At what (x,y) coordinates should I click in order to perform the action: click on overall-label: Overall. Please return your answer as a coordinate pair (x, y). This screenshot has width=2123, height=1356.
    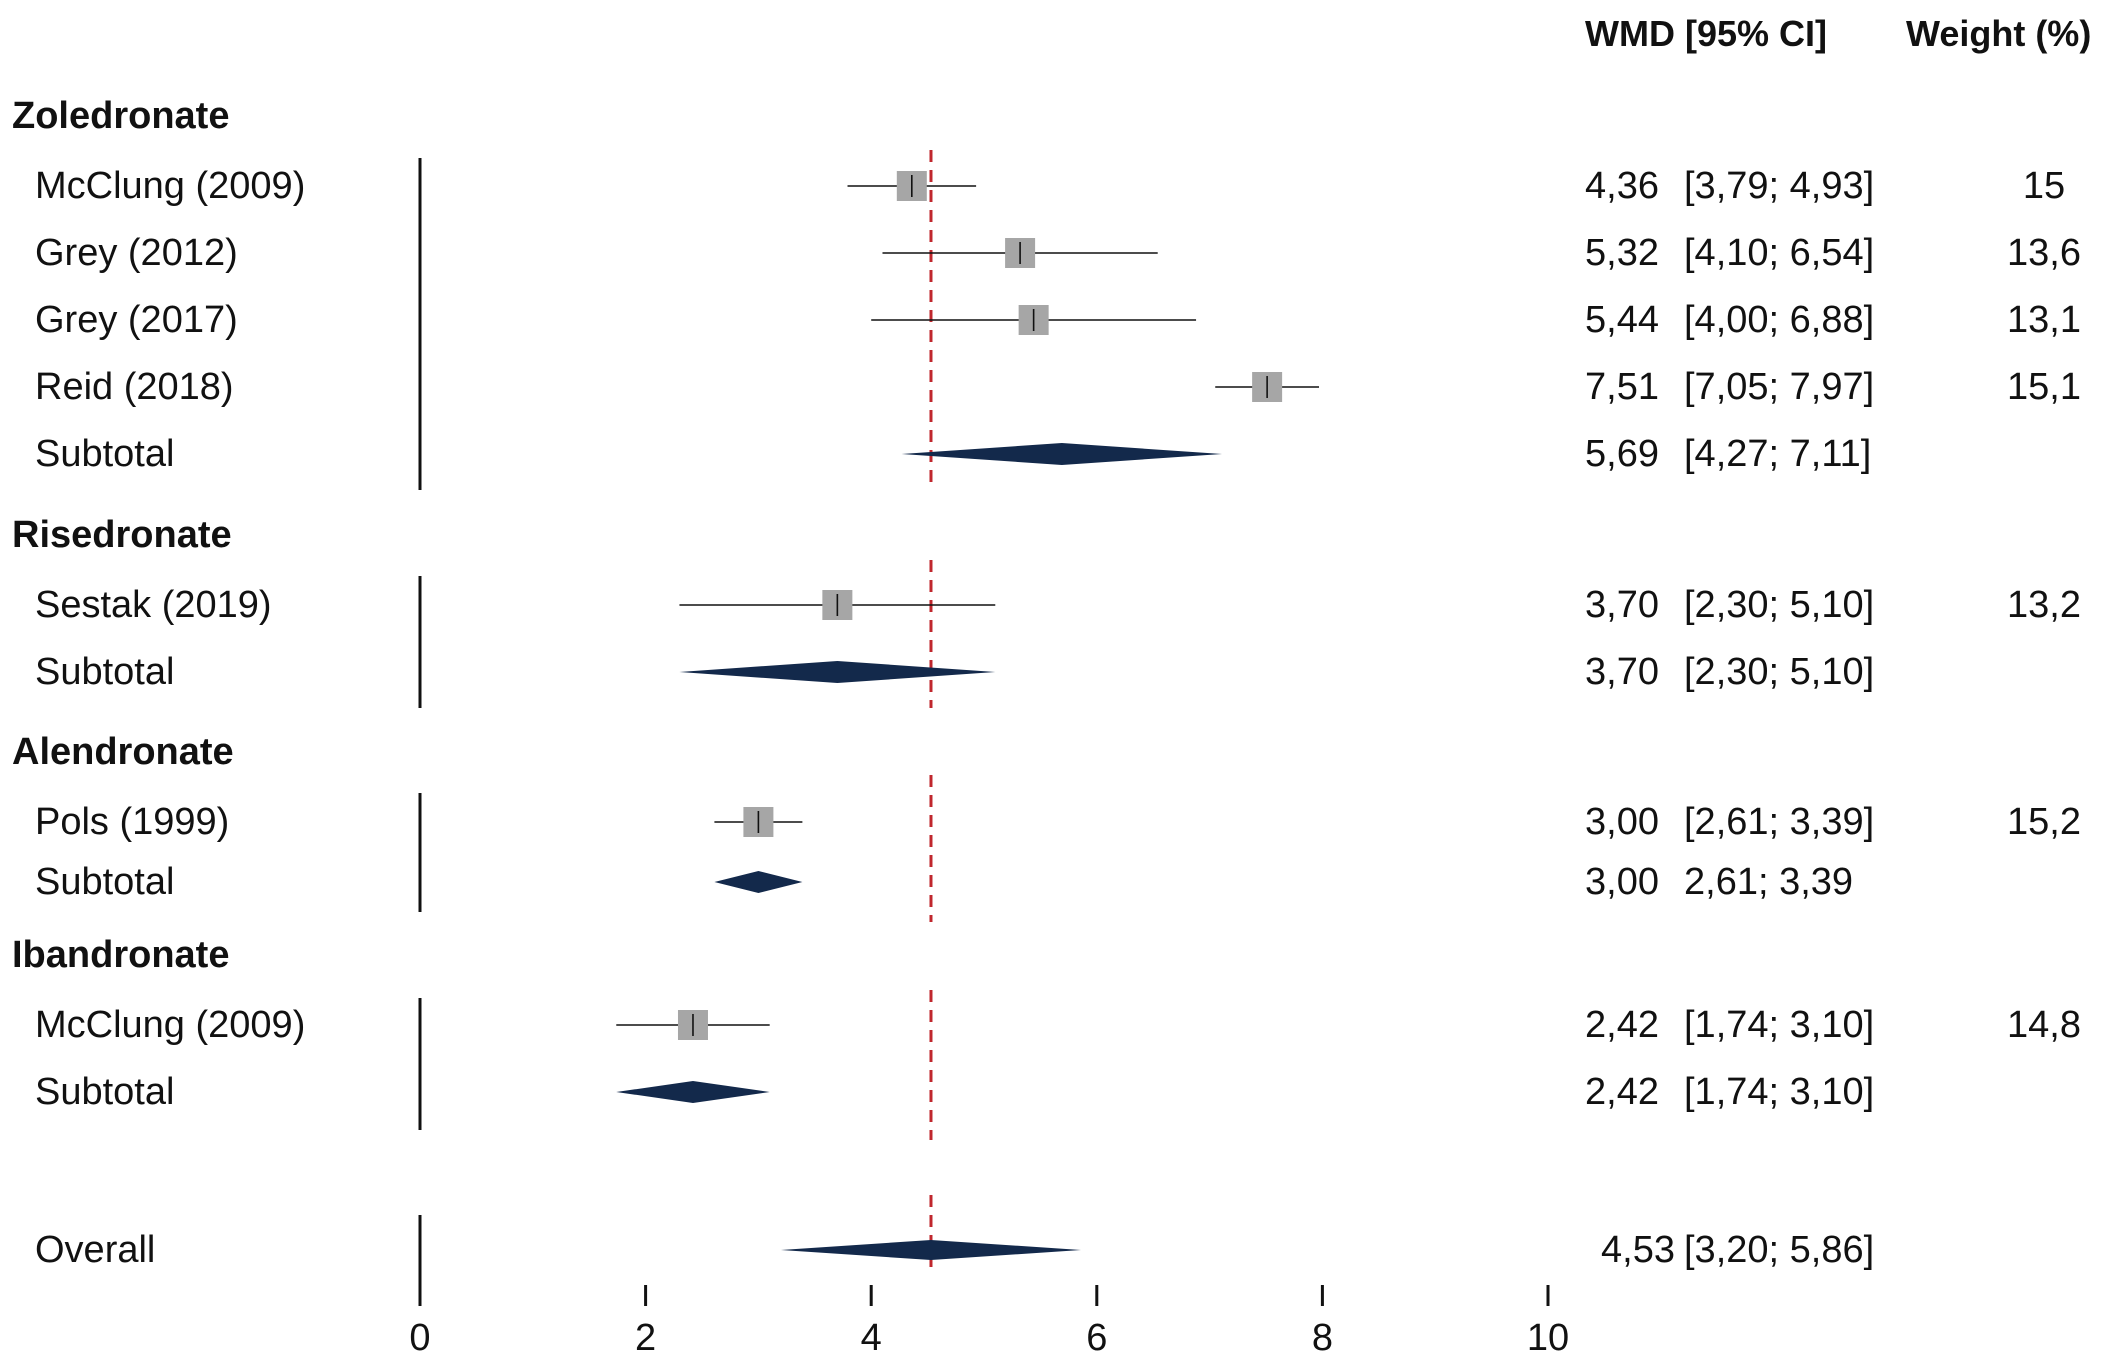
    Looking at the image, I should click on (95, 1250).